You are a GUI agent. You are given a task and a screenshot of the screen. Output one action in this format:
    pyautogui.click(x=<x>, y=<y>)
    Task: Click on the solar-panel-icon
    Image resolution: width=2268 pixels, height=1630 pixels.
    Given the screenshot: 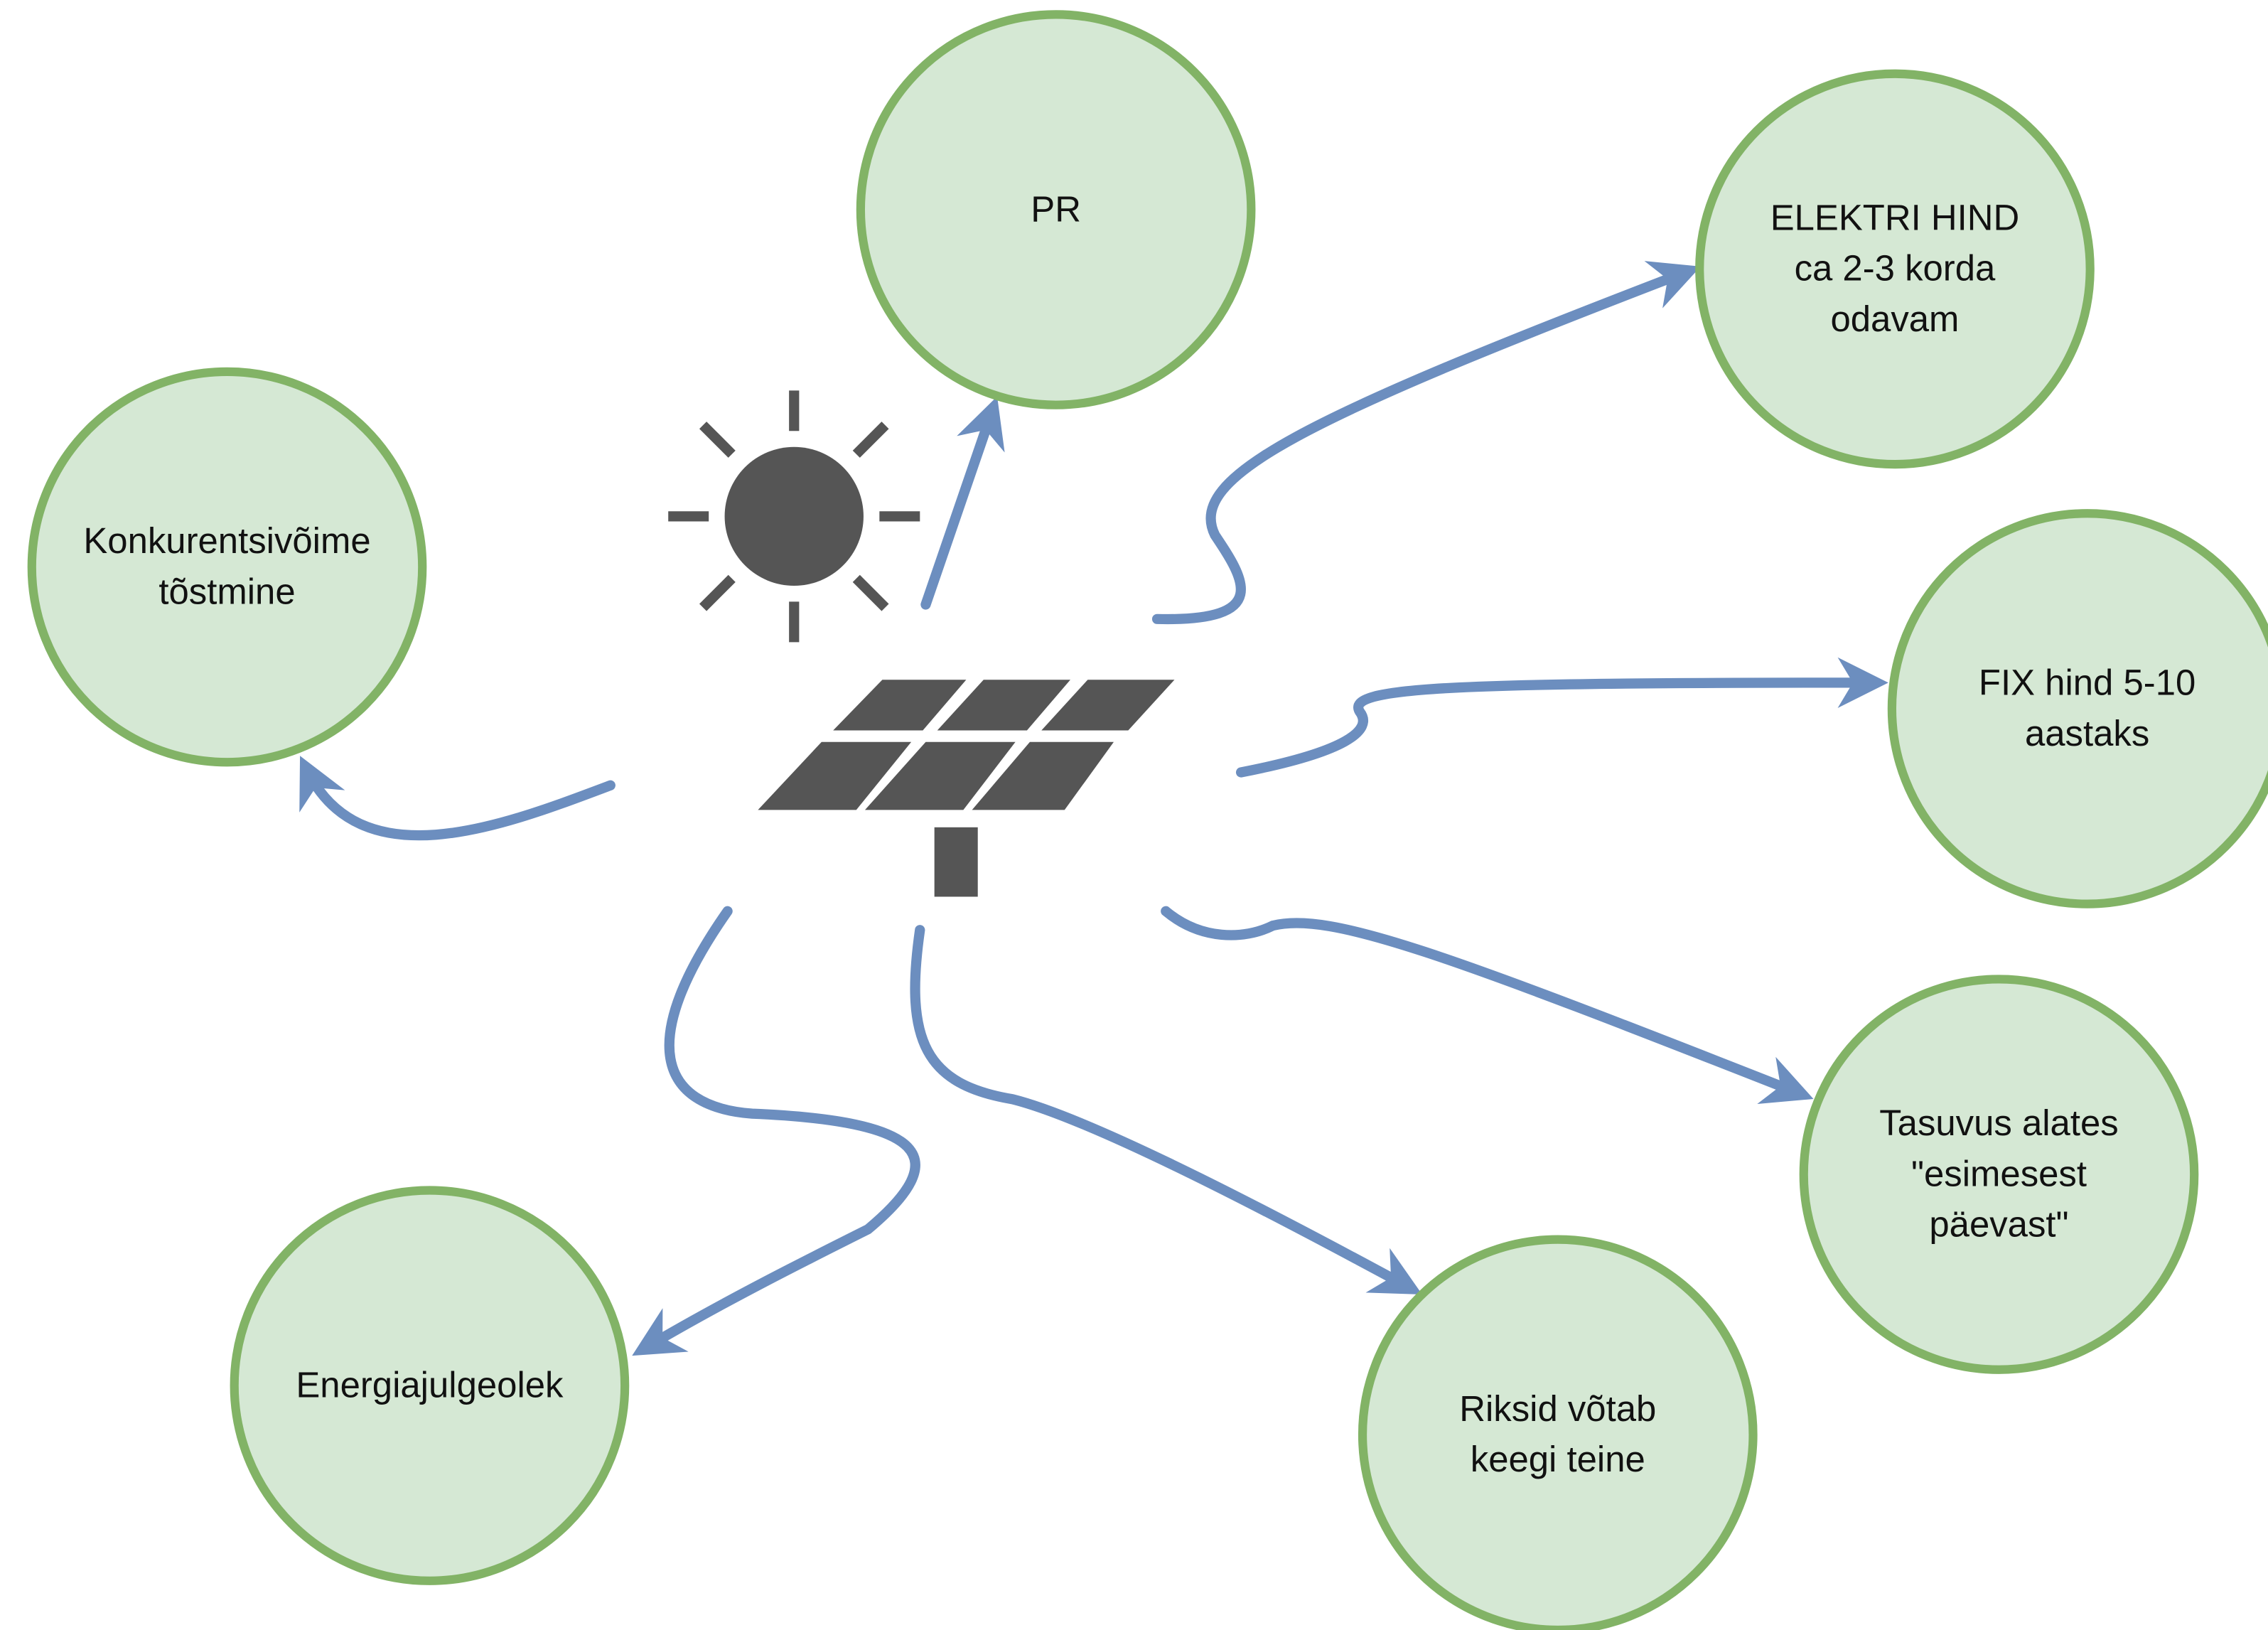 What is the action you would take?
    pyautogui.click(x=966, y=789)
    